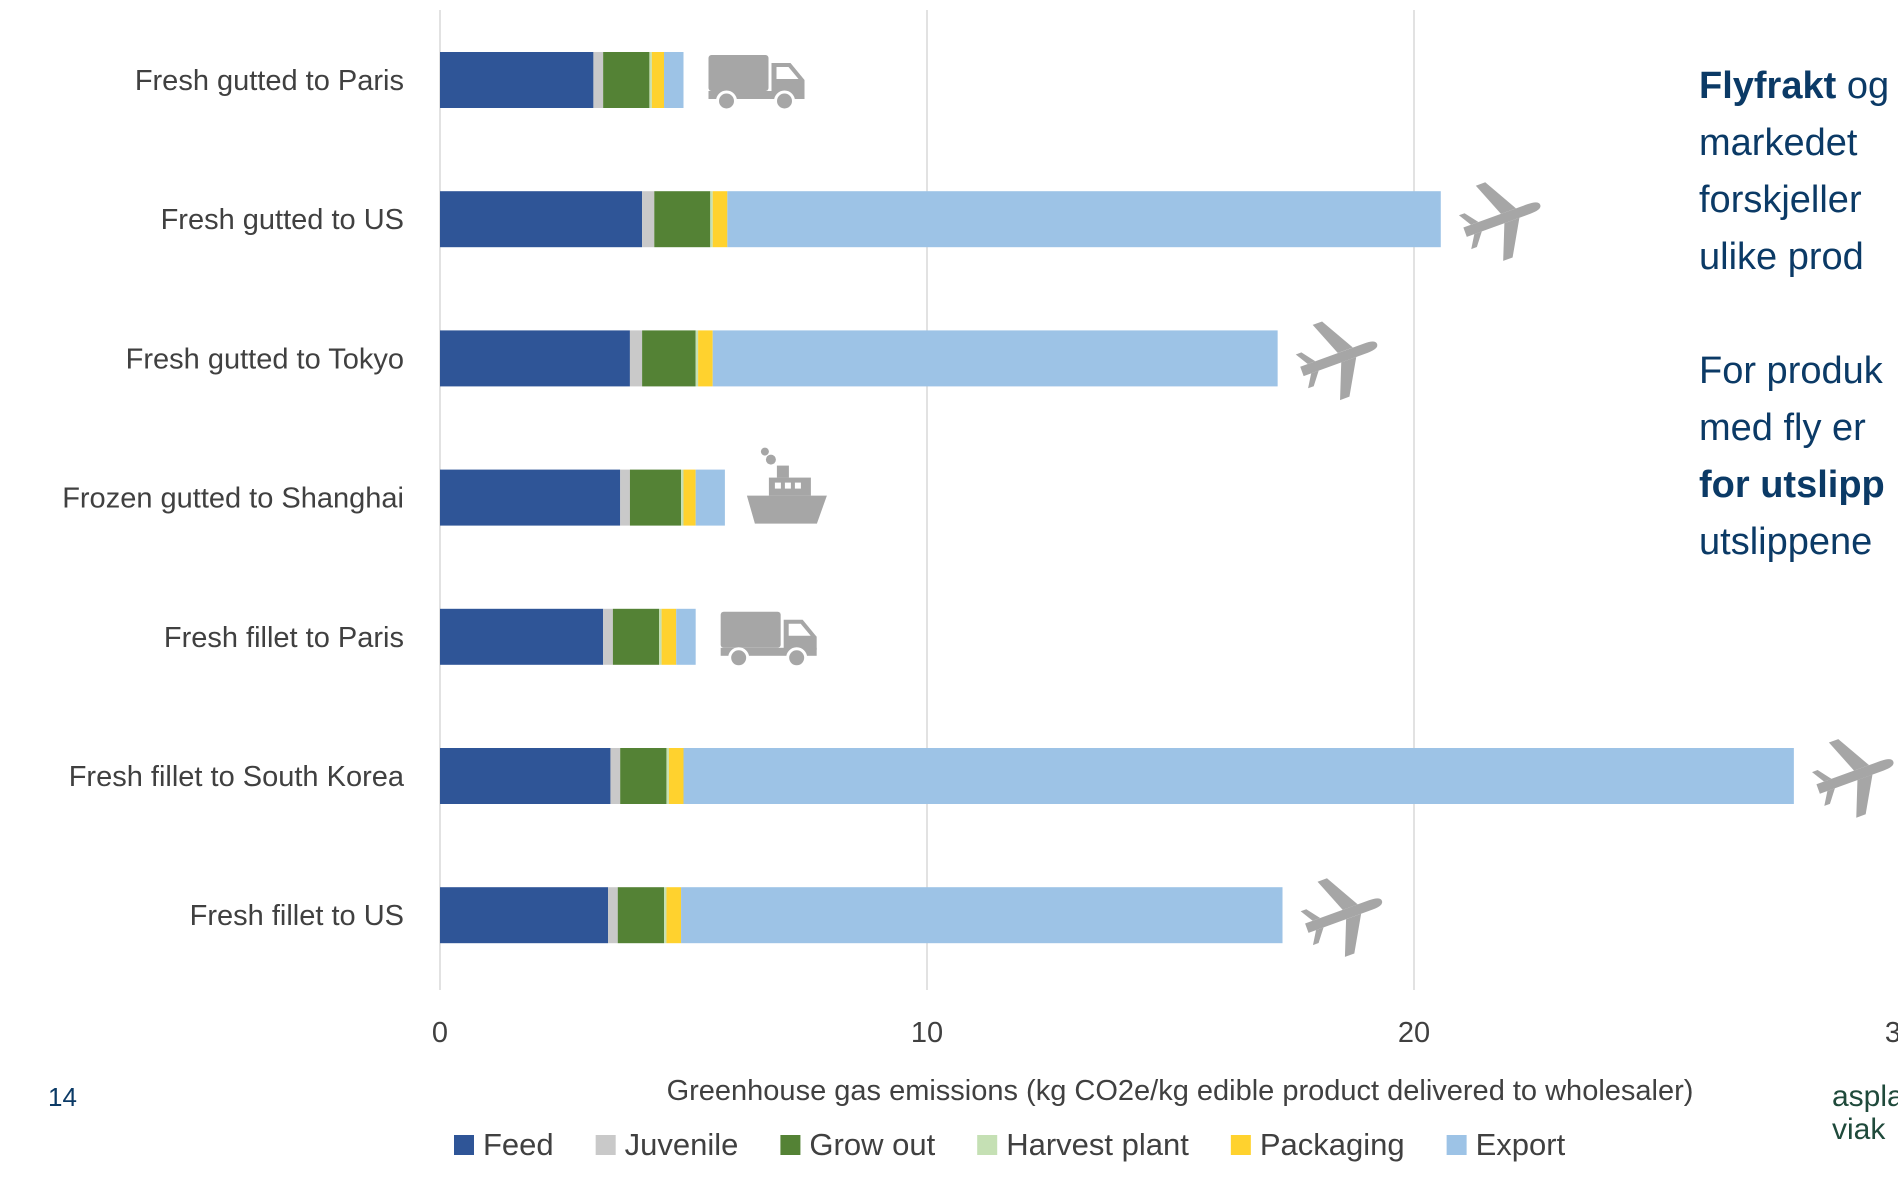  I want to click on logo-line-1: asplan, so click(1865, 1096).